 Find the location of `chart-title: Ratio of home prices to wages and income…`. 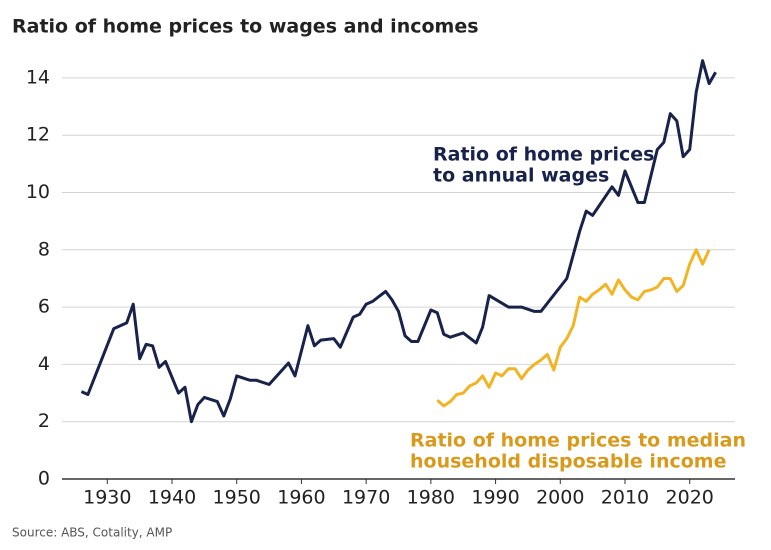

chart-title: Ratio of home prices to wages and income… is located at coordinates (245, 27).